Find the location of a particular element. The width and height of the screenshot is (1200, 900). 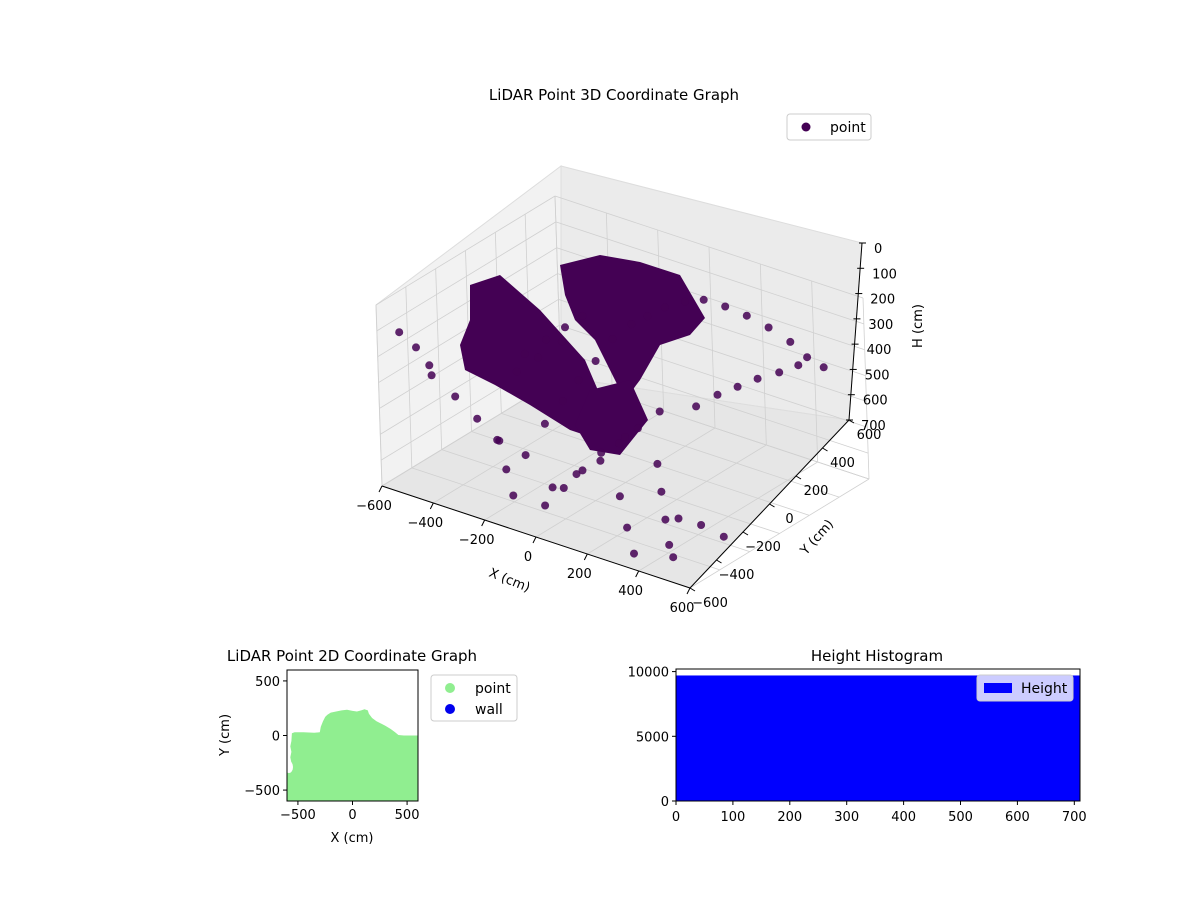

legend-histogram-box is located at coordinates (1025, 688).